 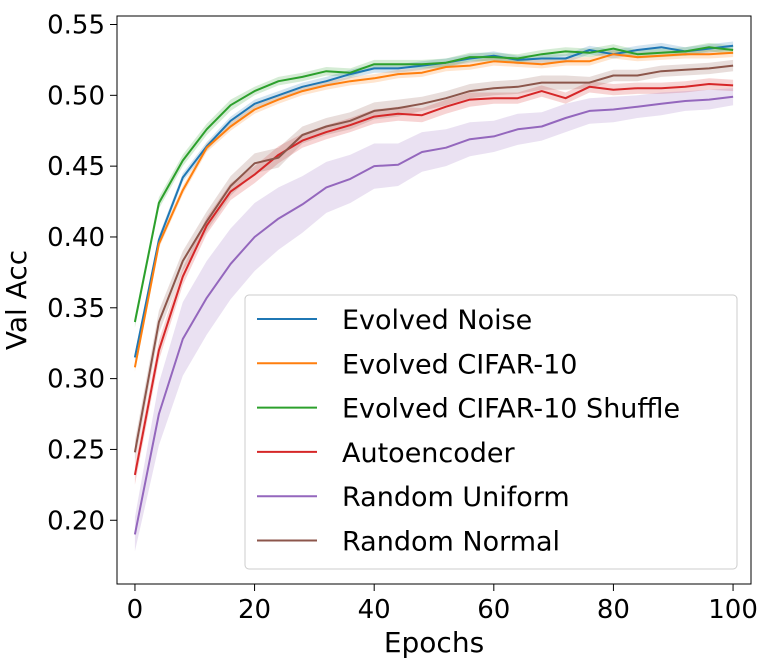 What do you see at coordinates (613, 610) in the screenshot?
I see `x-tick-label: 80` at bounding box center [613, 610].